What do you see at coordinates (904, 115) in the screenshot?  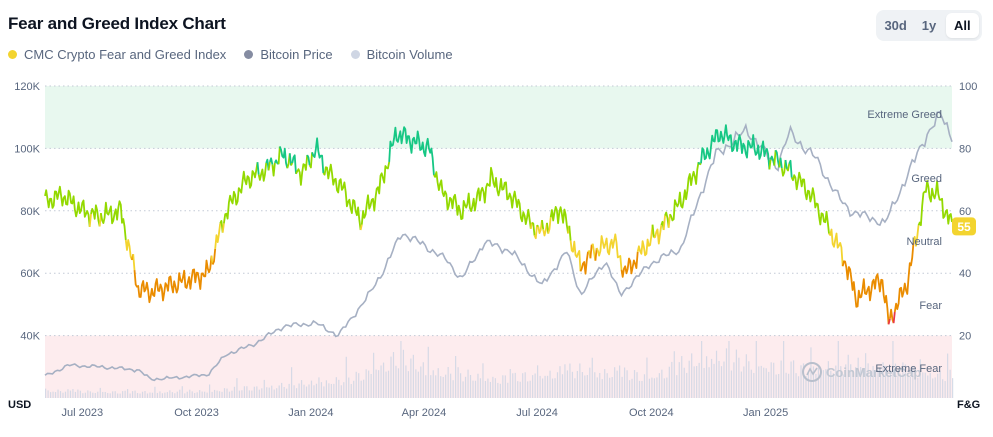 I see `zone-label: Extreme Greed` at bounding box center [904, 115].